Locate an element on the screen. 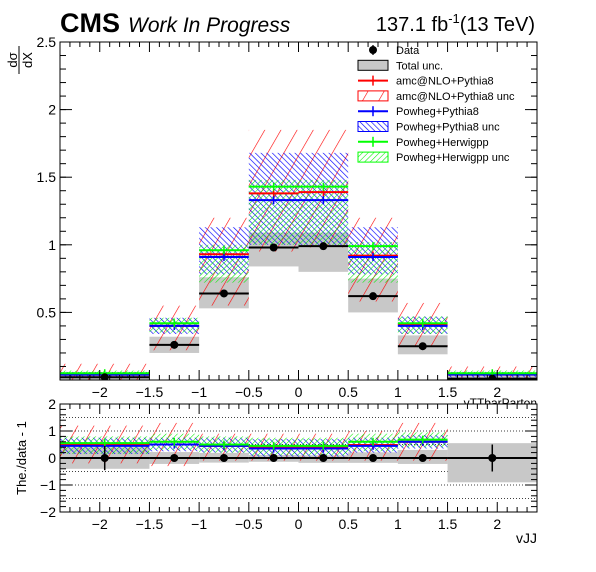 This screenshot has width=596, height=572. lumi-label: 137.1 fb-1(13 TeV) is located at coordinates (455, 23).